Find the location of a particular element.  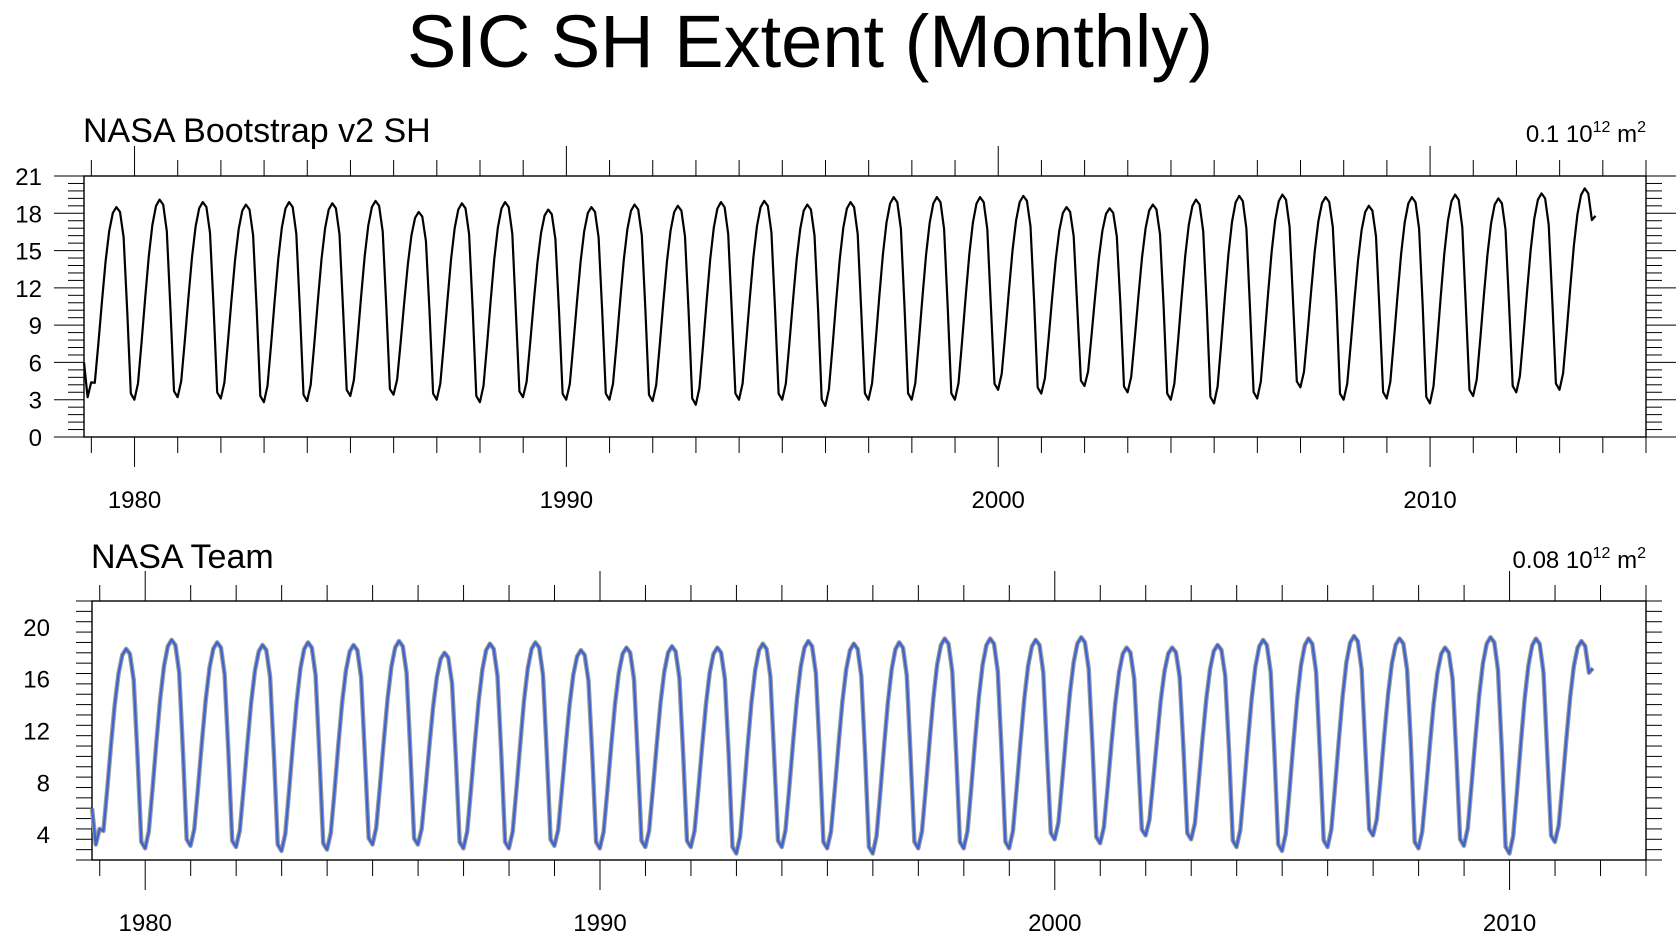

y-tick-label: 21 is located at coordinates (28, 177).